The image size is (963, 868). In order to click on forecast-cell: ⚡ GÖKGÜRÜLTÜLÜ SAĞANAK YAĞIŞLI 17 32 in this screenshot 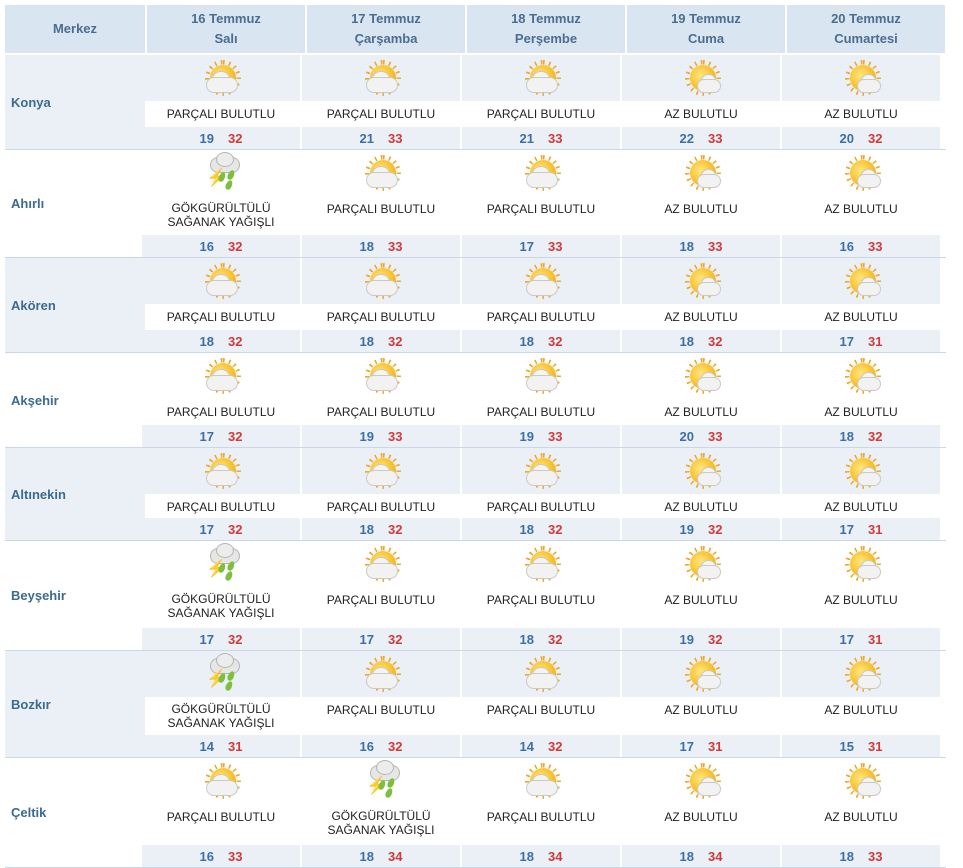, I will do `click(221, 595)`.